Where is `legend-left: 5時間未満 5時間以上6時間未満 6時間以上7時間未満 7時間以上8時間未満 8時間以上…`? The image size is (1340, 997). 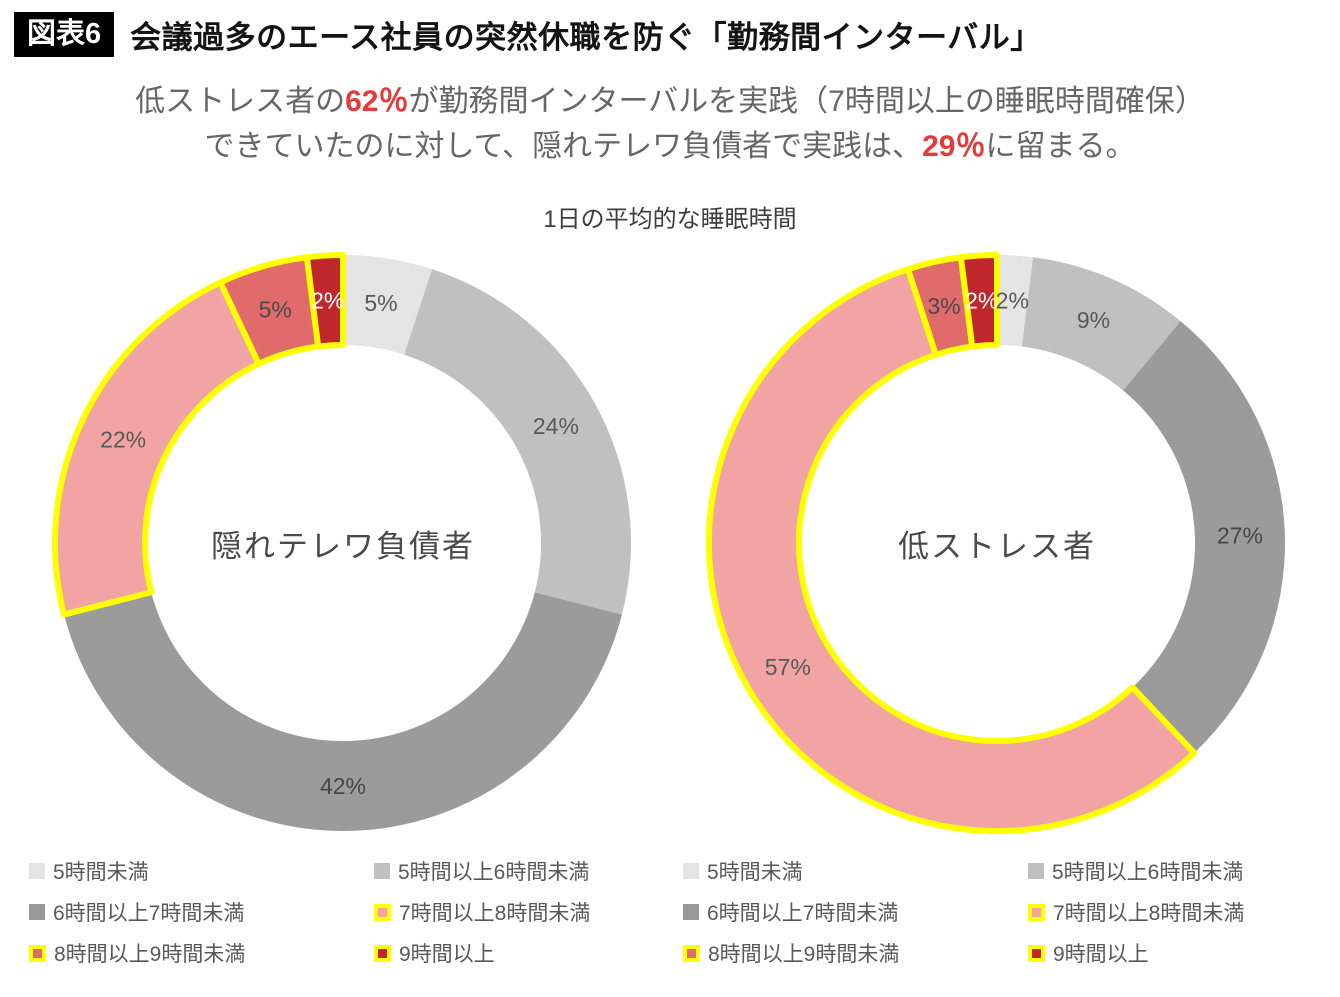
legend-left: 5時間未満 5時間以上6時間未満 6時間以上7時間未満 7時間以上8時間未満 8時間以上… is located at coordinates (343, 912).